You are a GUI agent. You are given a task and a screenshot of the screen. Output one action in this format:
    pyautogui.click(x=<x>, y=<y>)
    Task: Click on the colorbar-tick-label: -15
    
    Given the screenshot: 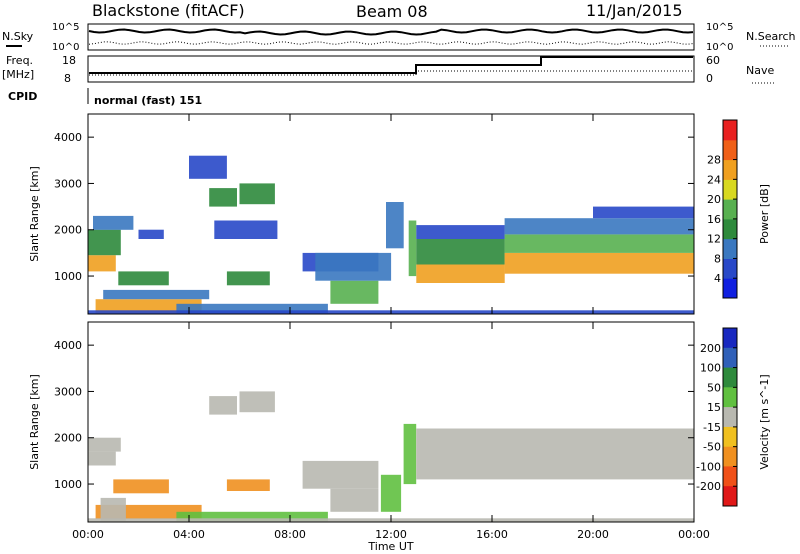 What is the action you would take?
    pyautogui.click(x=712, y=427)
    